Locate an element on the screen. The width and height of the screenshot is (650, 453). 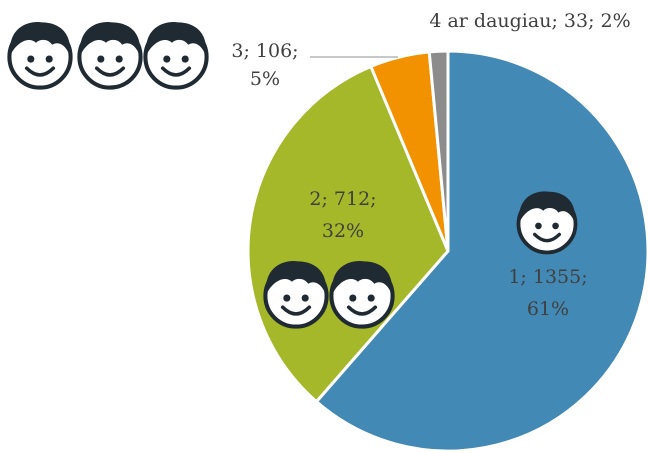
pie-slice is located at coordinates (438, 151).